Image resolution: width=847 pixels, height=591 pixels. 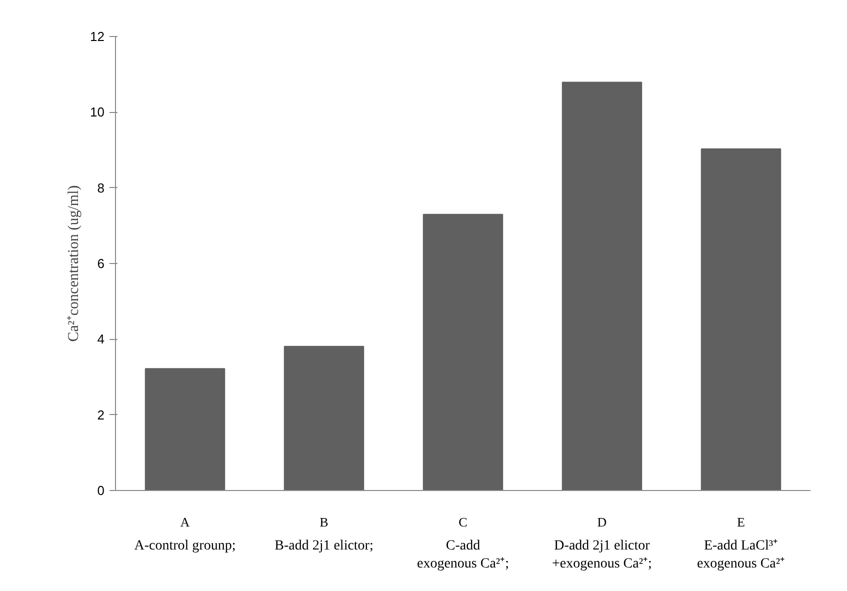 I want to click on x-tick-label: C, so click(x=463, y=522).